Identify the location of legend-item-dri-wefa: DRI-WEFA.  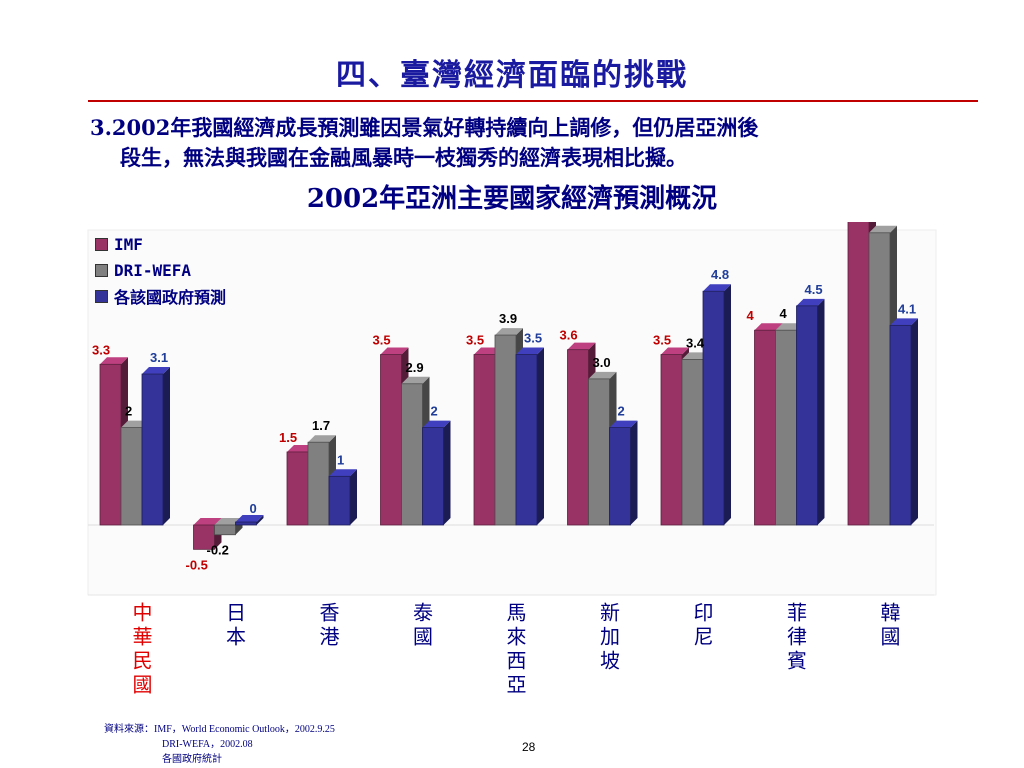
(160, 270).